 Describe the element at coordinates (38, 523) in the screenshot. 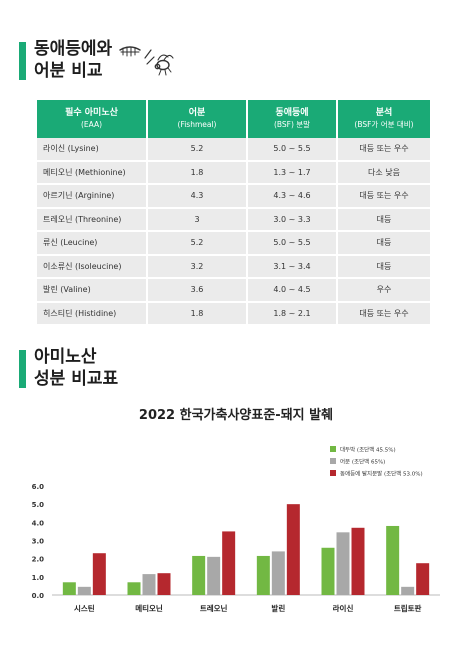

I see `y-tick-label: 4.0` at that location.